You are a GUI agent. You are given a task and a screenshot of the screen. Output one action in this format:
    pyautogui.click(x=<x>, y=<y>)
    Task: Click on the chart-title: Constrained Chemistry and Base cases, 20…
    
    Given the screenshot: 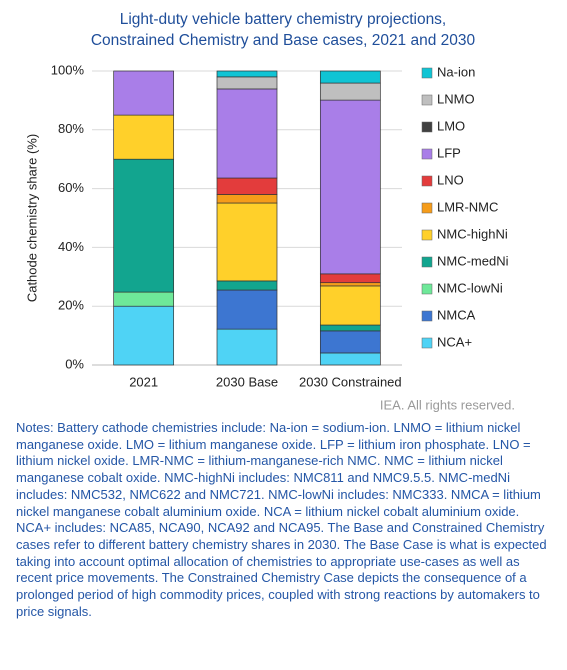 What is the action you would take?
    pyautogui.click(x=283, y=40)
    